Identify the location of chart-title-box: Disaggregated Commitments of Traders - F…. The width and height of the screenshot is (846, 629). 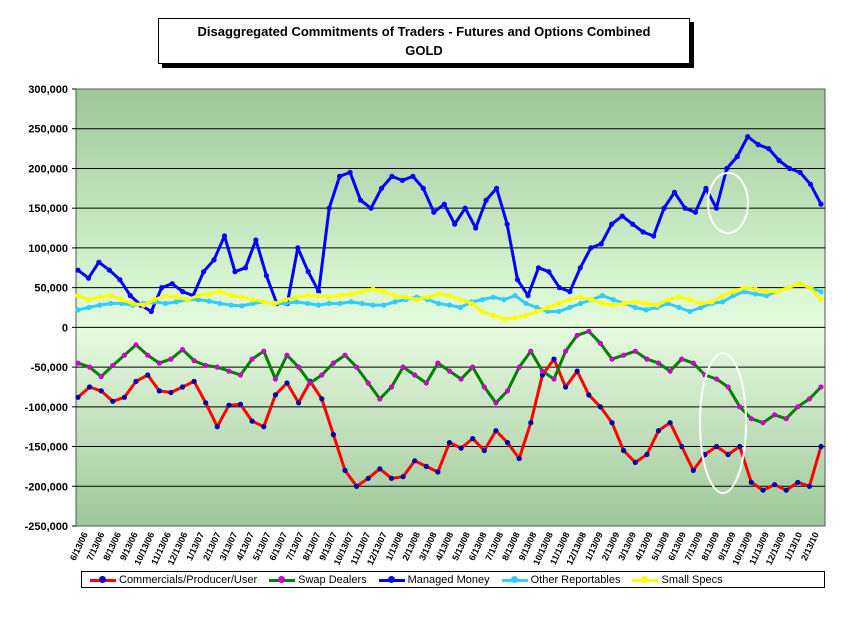
(424, 41).